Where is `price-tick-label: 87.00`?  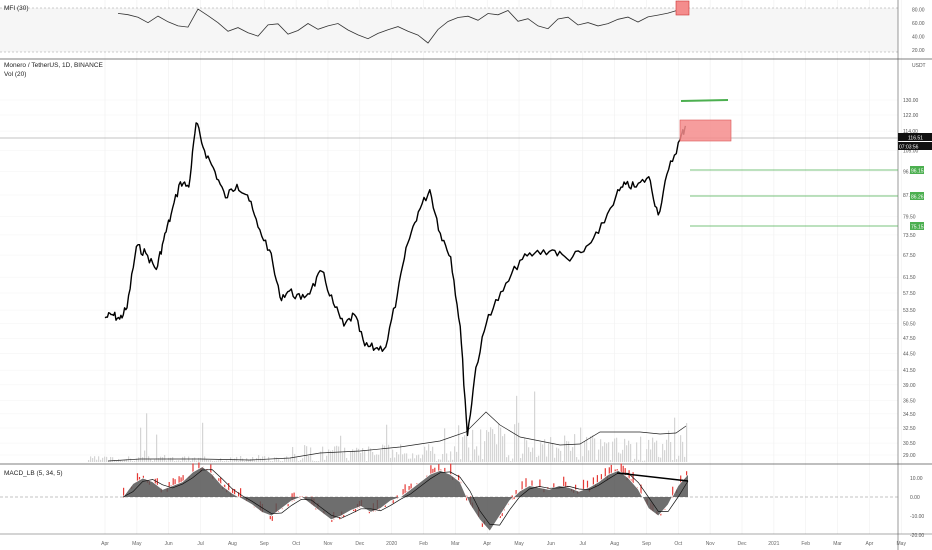 price-tick-label: 87.00 is located at coordinates (909, 196).